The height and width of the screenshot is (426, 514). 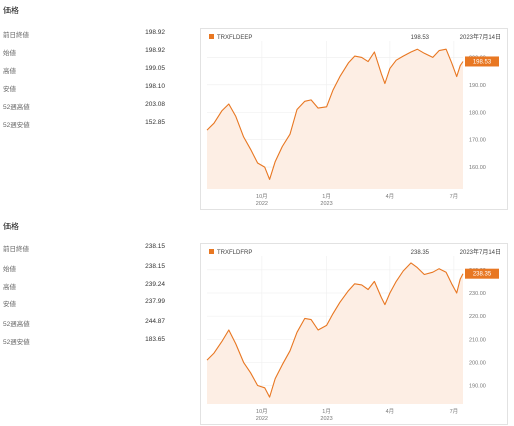 What do you see at coordinates (155, 284) in the screenshot?
I see `stat-value: 239.24` at bounding box center [155, 284].